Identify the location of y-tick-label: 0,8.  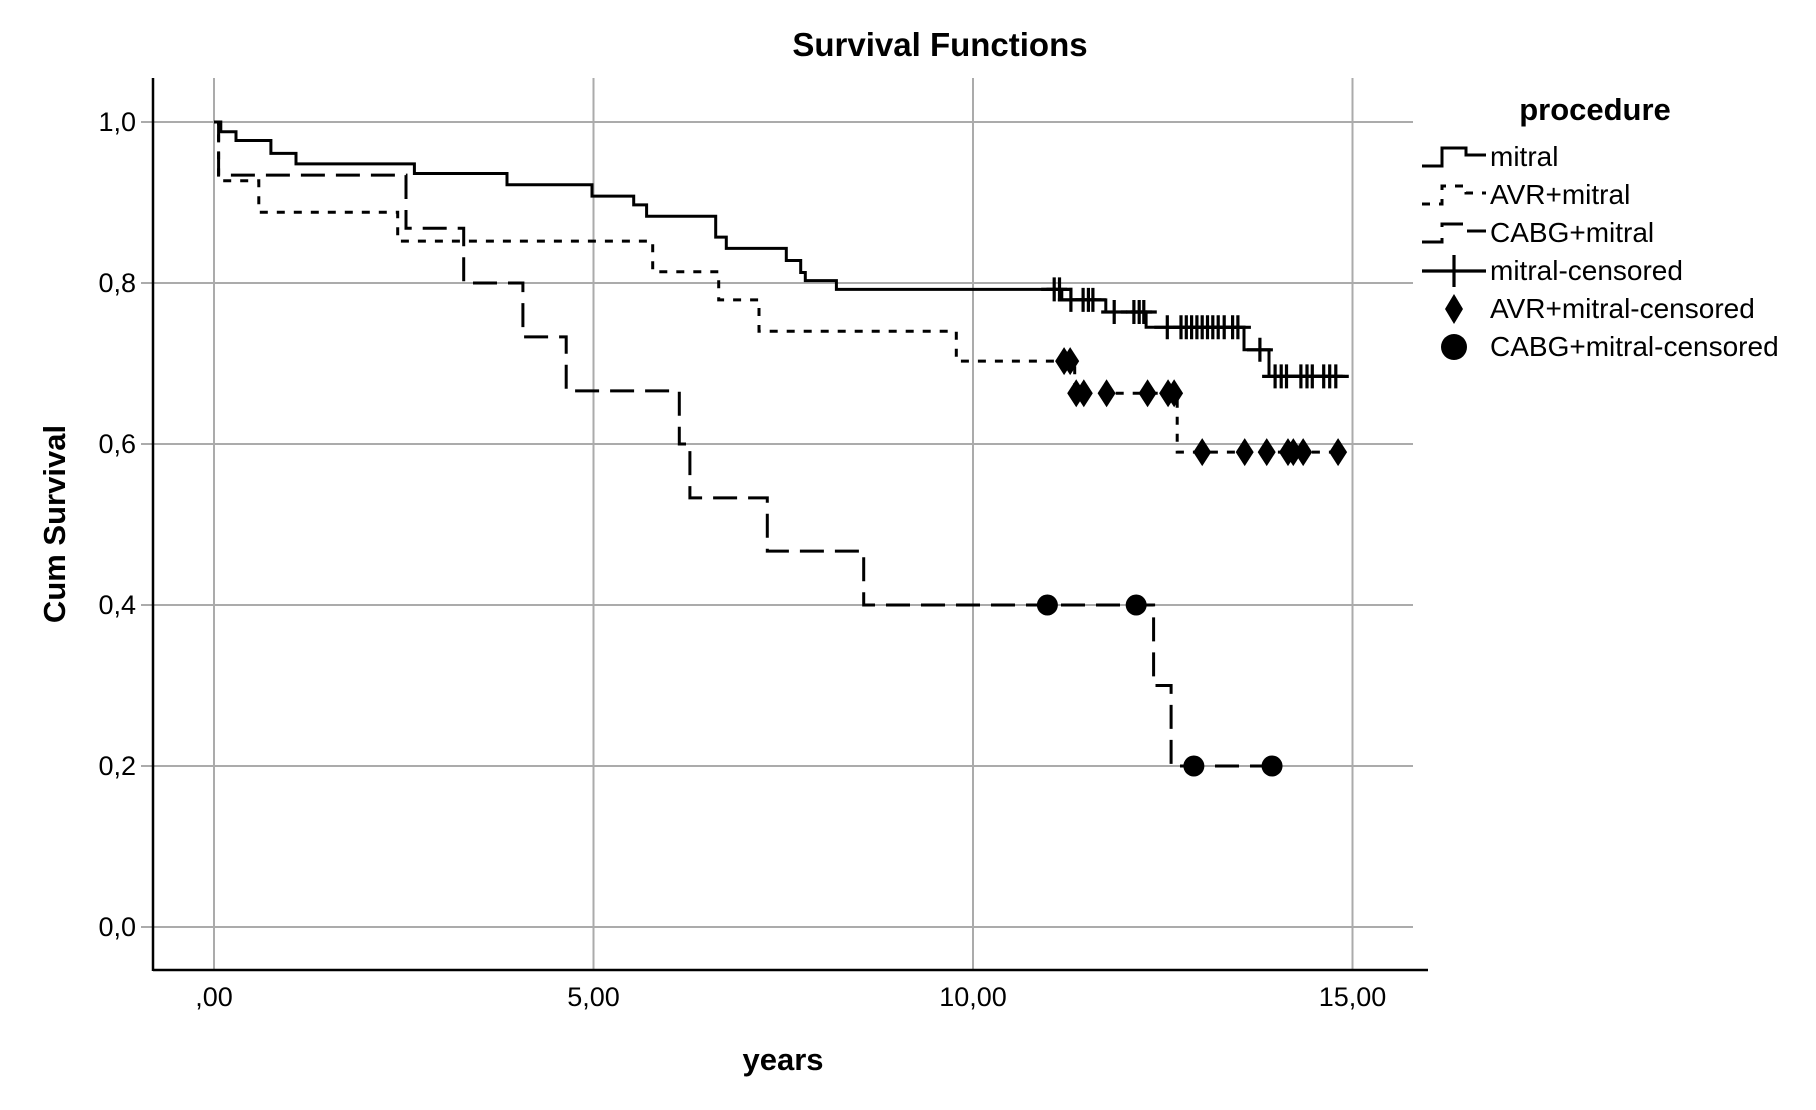
(117, 283).